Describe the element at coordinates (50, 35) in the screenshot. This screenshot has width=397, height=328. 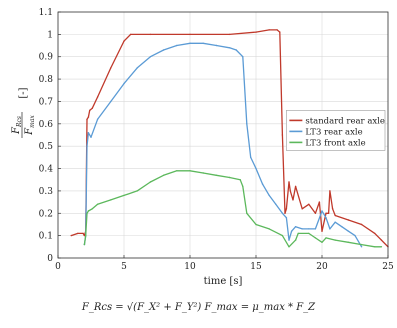
I see `y-tick-label: 1` at that location.